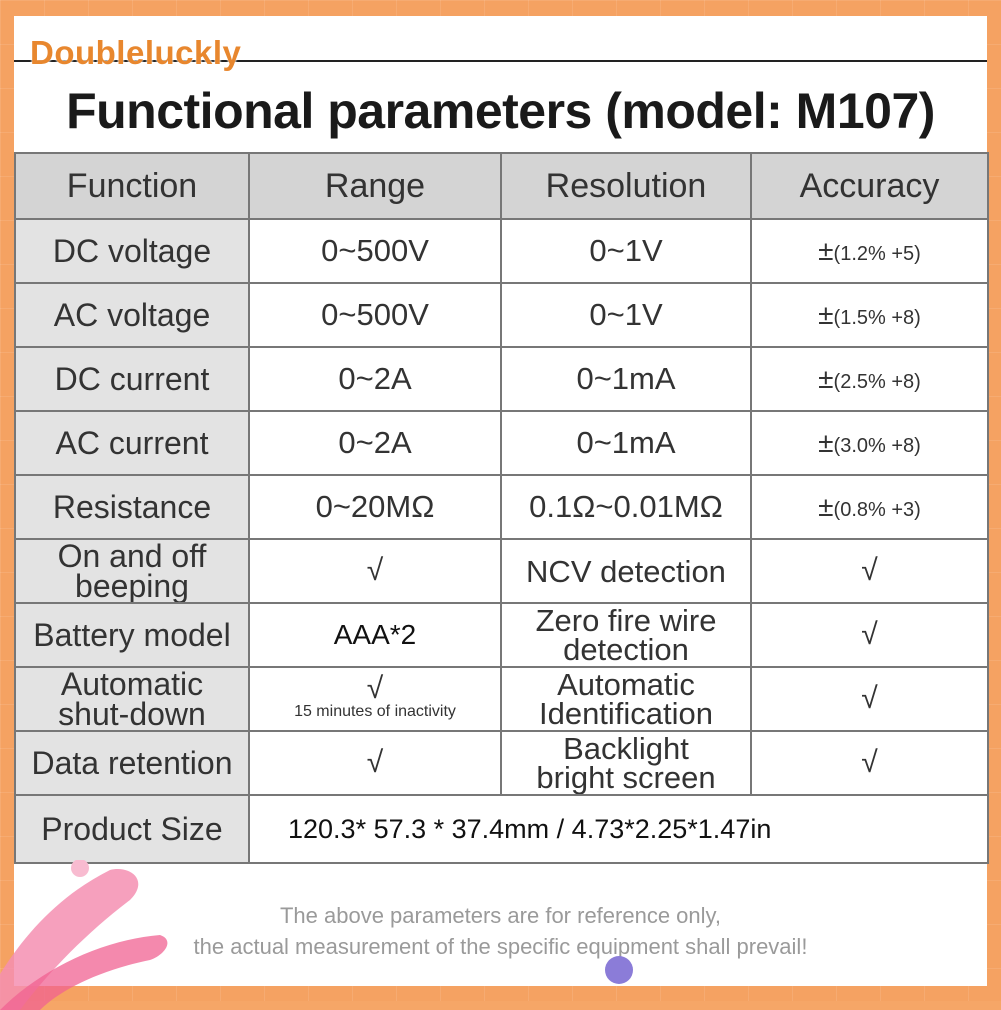 This screenshot has height=1010, width=1001. I want to click on feature-label-line: beeping, so click(132, 585).